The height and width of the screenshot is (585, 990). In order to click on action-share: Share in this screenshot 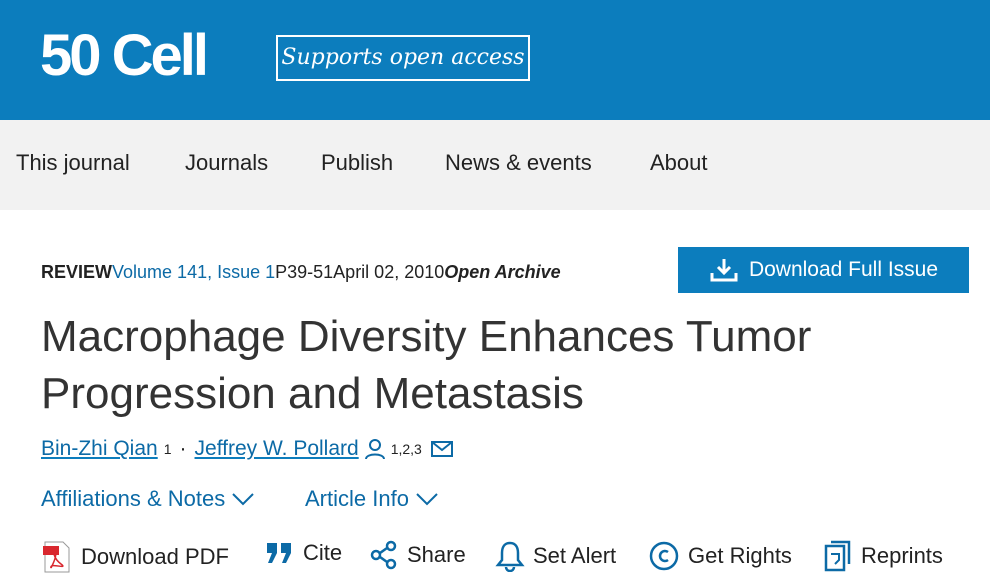, I will do `click(417, 555)`.